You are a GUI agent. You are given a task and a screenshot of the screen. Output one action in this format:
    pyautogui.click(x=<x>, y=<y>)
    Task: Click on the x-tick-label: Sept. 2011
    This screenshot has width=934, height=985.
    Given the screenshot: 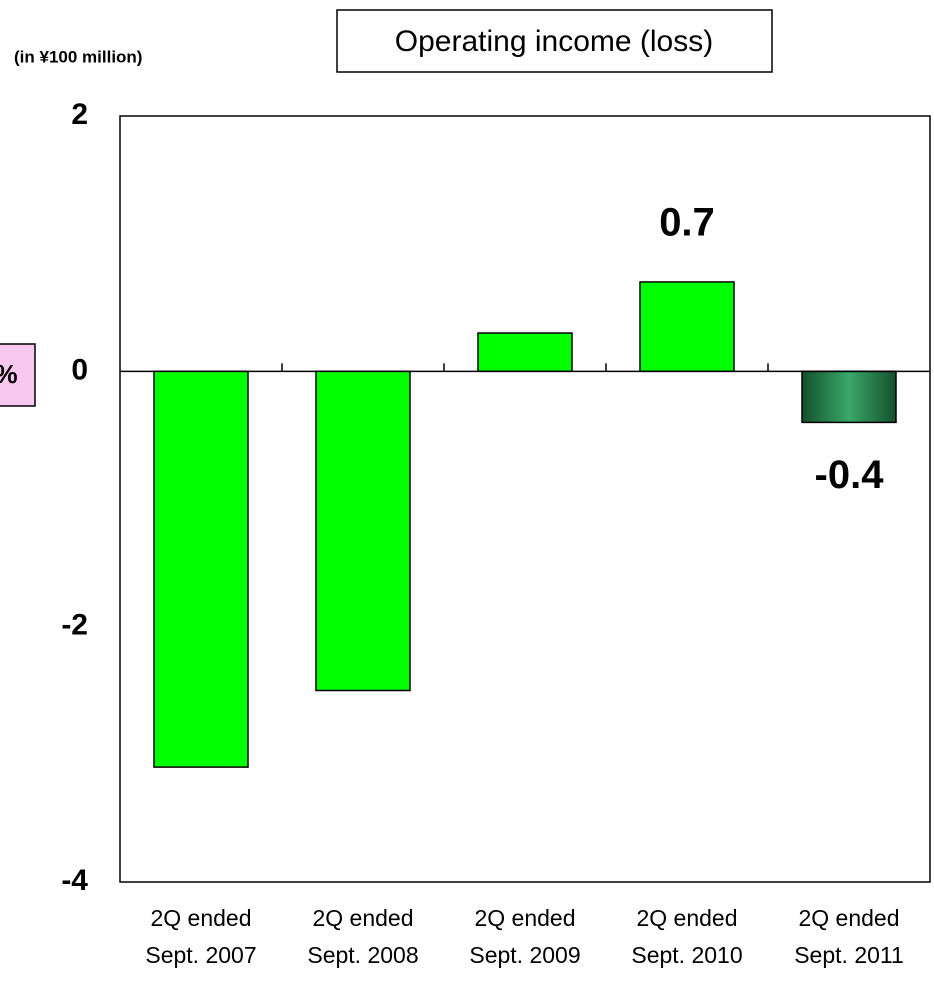 What is the action you would take?
    pyautogui.click(x=849, y=955)
    